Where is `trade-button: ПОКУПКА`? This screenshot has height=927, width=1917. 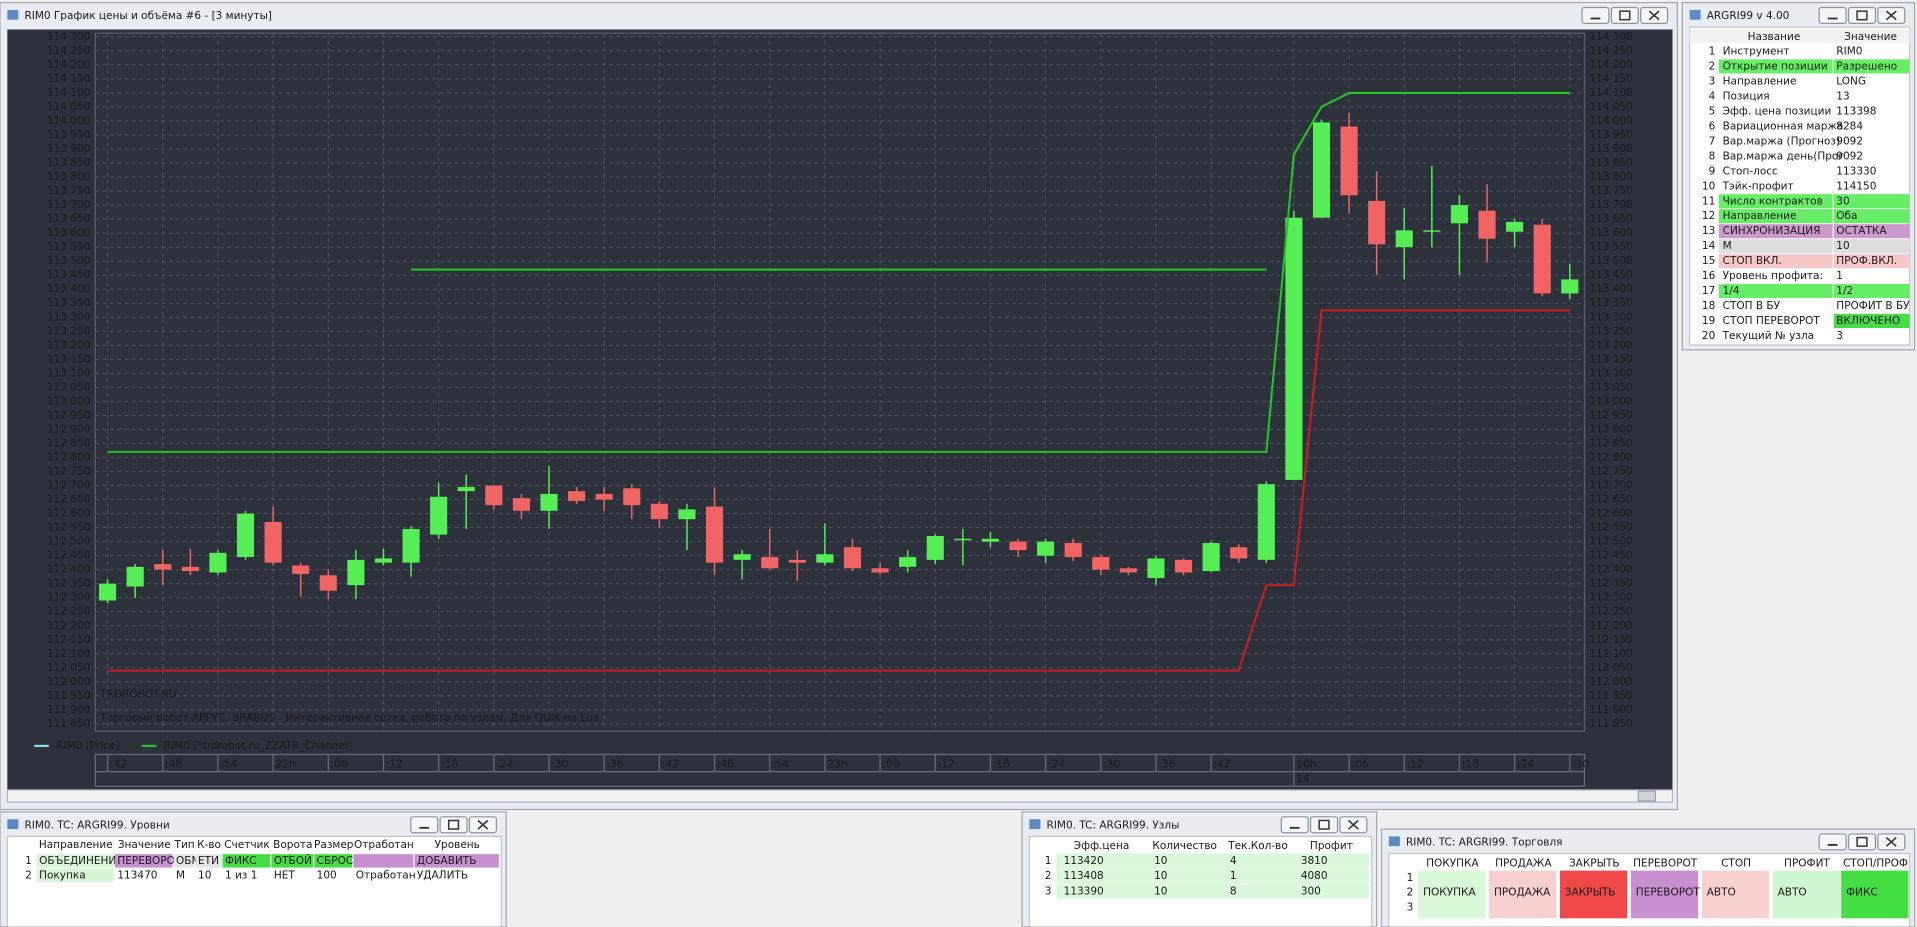
trade-button: ПОКУПКА is located at coordinates (1452, 894).